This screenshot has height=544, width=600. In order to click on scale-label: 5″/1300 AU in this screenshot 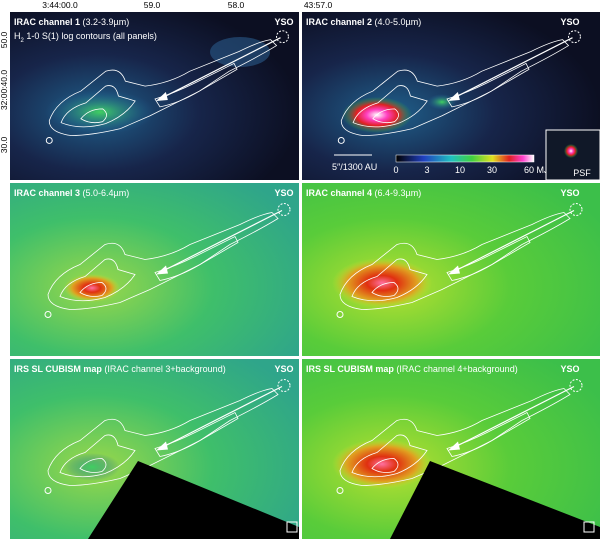, I will do `click(354, 167)`.